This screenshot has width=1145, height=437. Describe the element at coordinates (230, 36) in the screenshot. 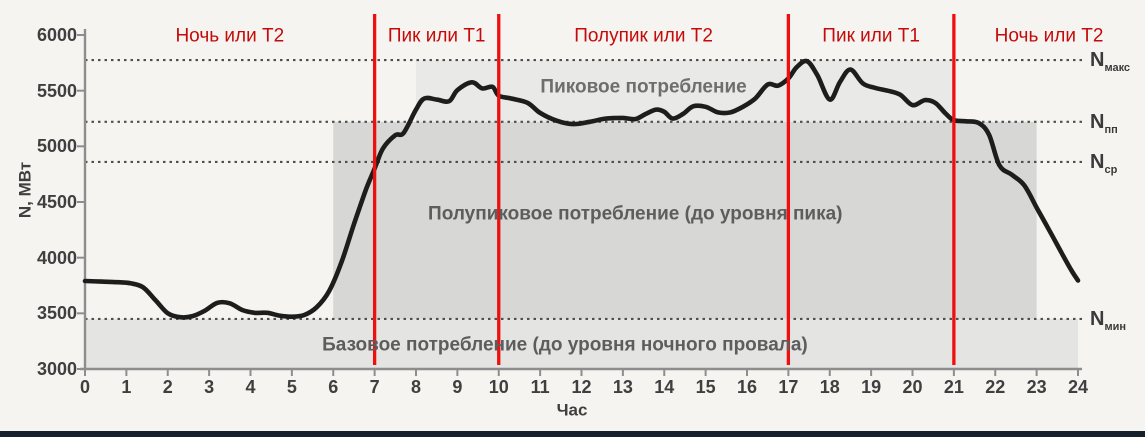

I see `tariff-zone-label-0: Ночь или Т2` at that location.